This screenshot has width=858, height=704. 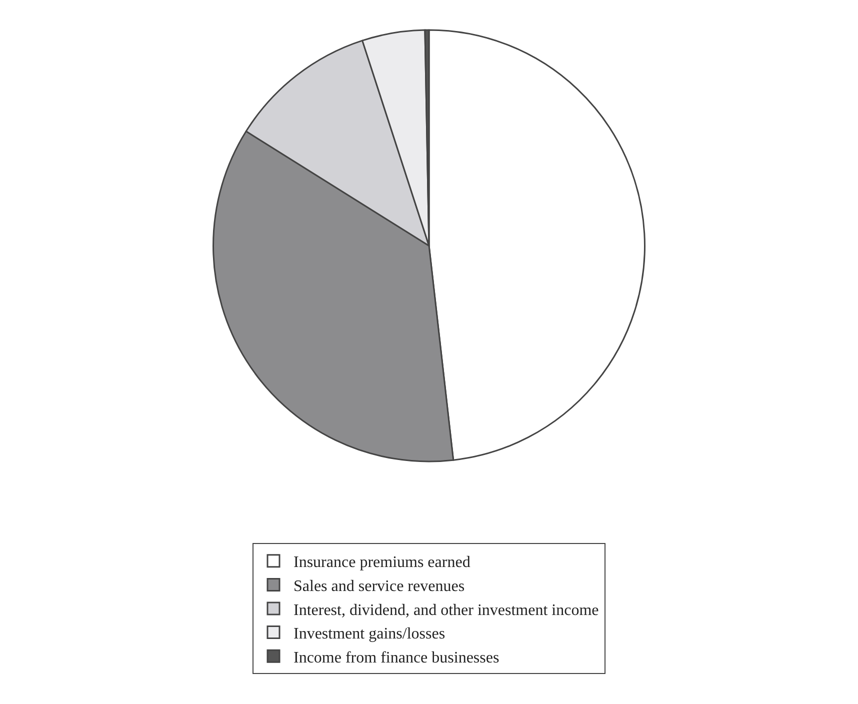 I want to click on legend-label: Insurance premiums earned, so click(x=382, y=563).